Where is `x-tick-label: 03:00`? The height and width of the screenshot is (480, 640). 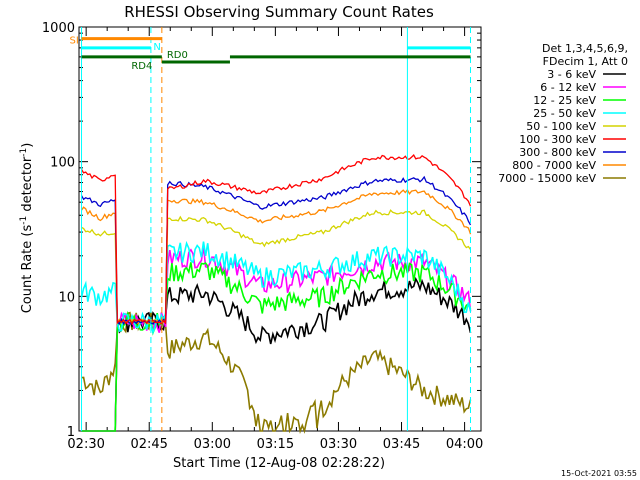
x-tick-label: 03:00 is located at coordinates (212, 444).